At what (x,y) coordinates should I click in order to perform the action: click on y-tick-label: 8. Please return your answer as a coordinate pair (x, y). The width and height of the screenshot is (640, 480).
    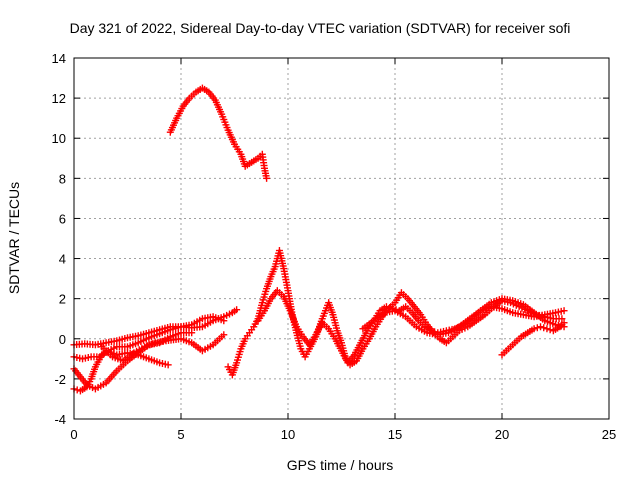
    Looking at the image, I should click on (62, 178).